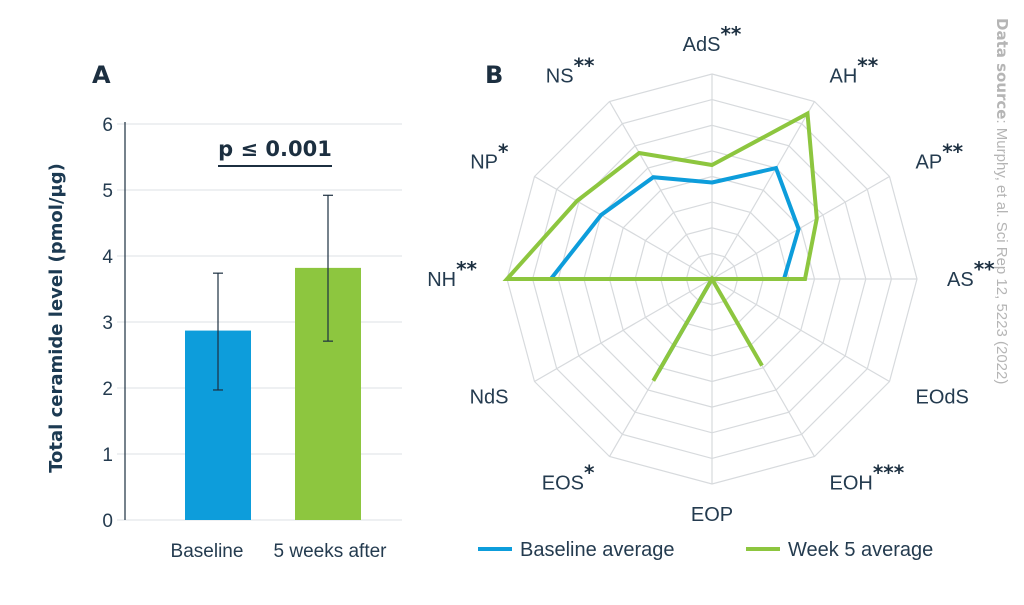  What do you see at coordinates (929, 163) in the screenshot?
I see `radar-axis-name: AP` at bounding box center [929, 163].